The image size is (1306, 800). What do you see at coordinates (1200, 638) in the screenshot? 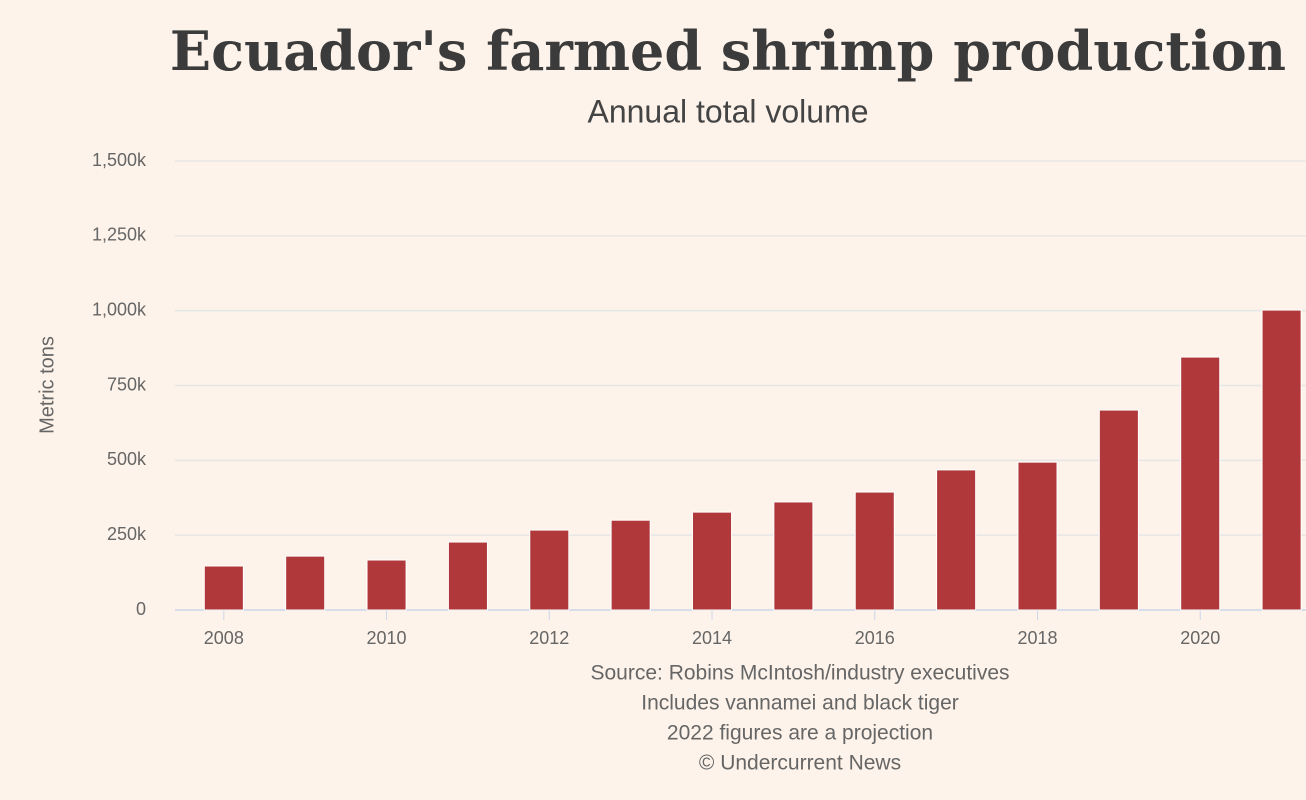
I see `x-tick-label: 2020` at bounding box center [1200, 638].